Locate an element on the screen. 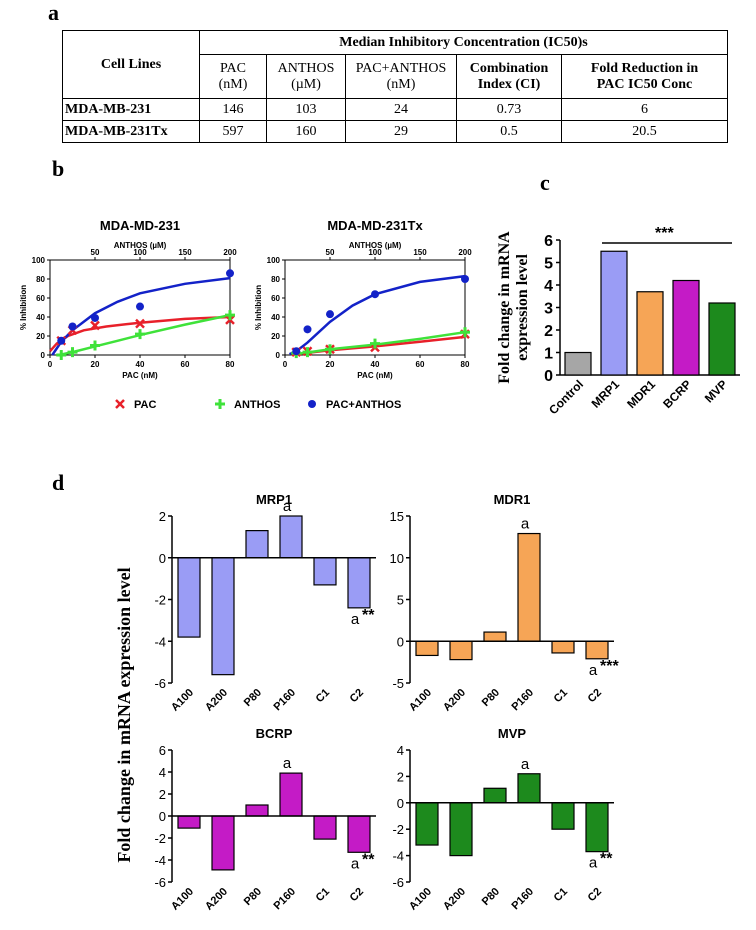 The height and width of the screenshot is (930, 756). data-point-stroke is located at coordinates (95, 325).